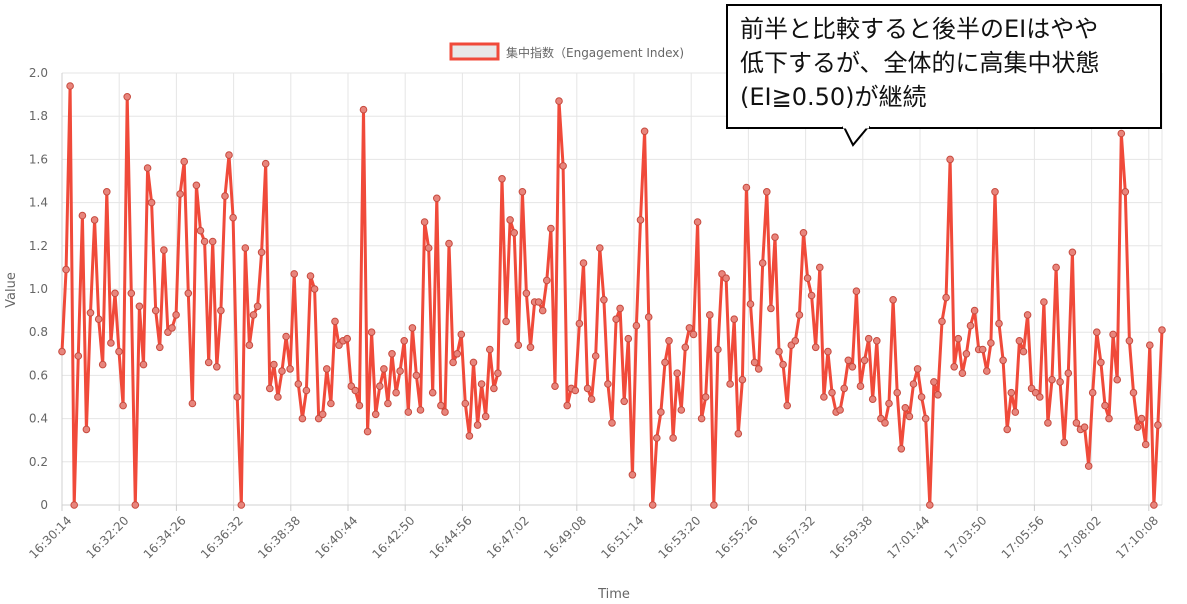  What do you see at coordinates (966, 537) in the screenshot?
I see `x-tick-label: 17:03:50` at bounding box center [966, 537].